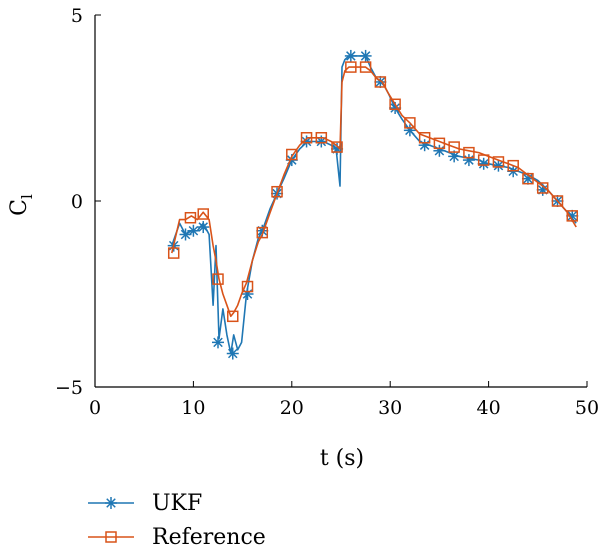  What do you see at coordinates (193, 408) in the screenshot?
I see `x-tick-label: 10` at bounding box center [193, 408].